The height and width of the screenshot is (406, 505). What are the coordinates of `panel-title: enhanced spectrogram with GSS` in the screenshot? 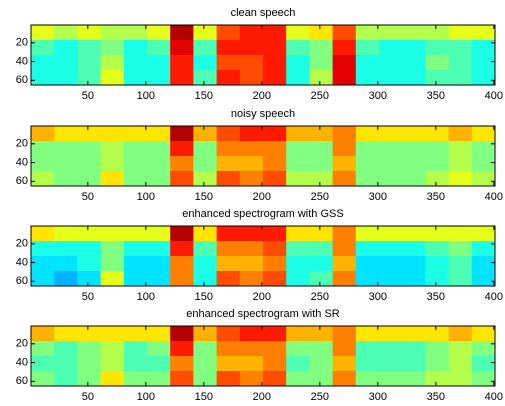 It's located at (262, 214).